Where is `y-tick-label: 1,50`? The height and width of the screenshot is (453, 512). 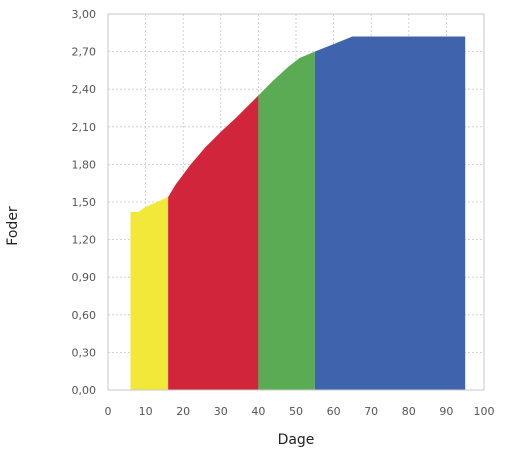 y-tick-label: 1,50 is located at coordinates (84, 202).